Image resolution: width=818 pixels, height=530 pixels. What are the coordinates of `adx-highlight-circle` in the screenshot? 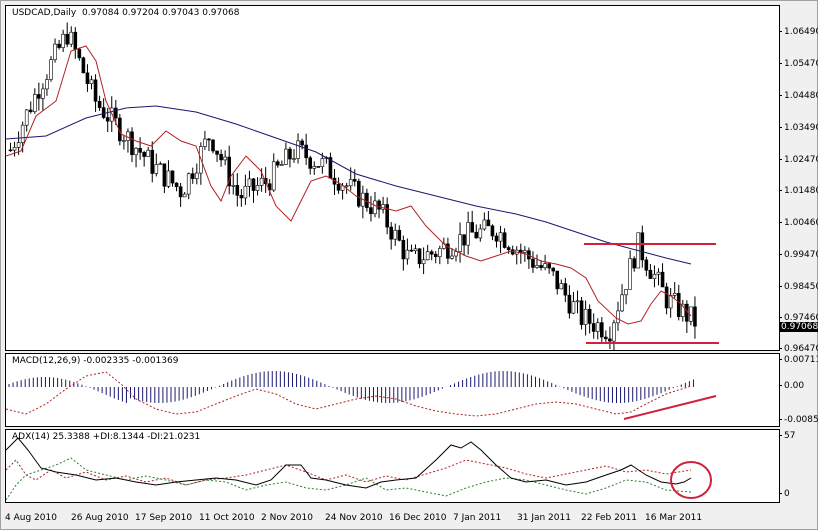 It's located at (691, 480).